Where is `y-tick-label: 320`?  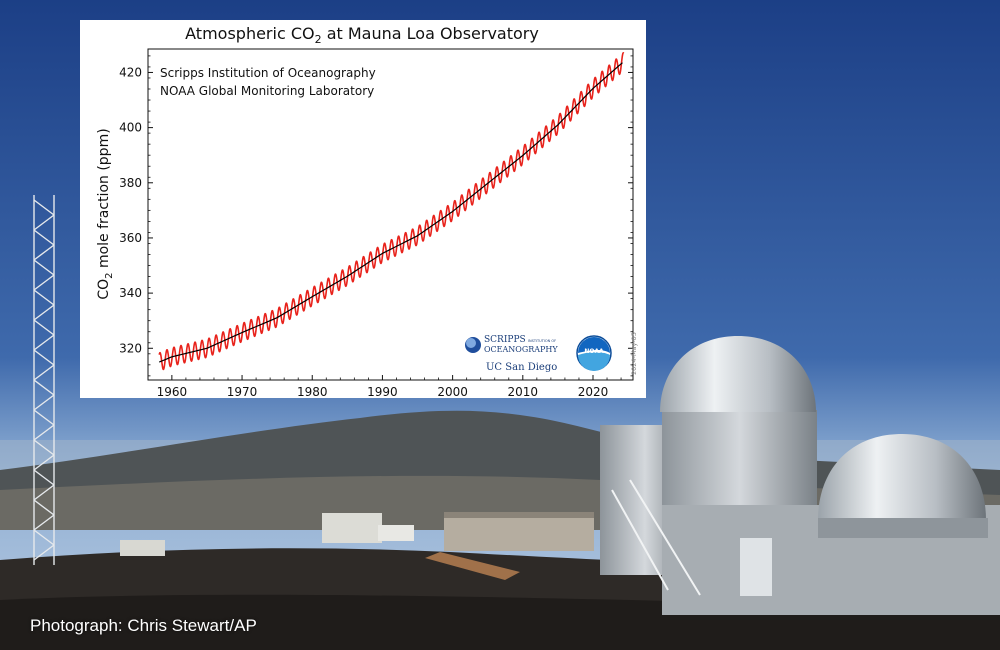 y-tick-label: 320 is located at coordinates (130, 348).